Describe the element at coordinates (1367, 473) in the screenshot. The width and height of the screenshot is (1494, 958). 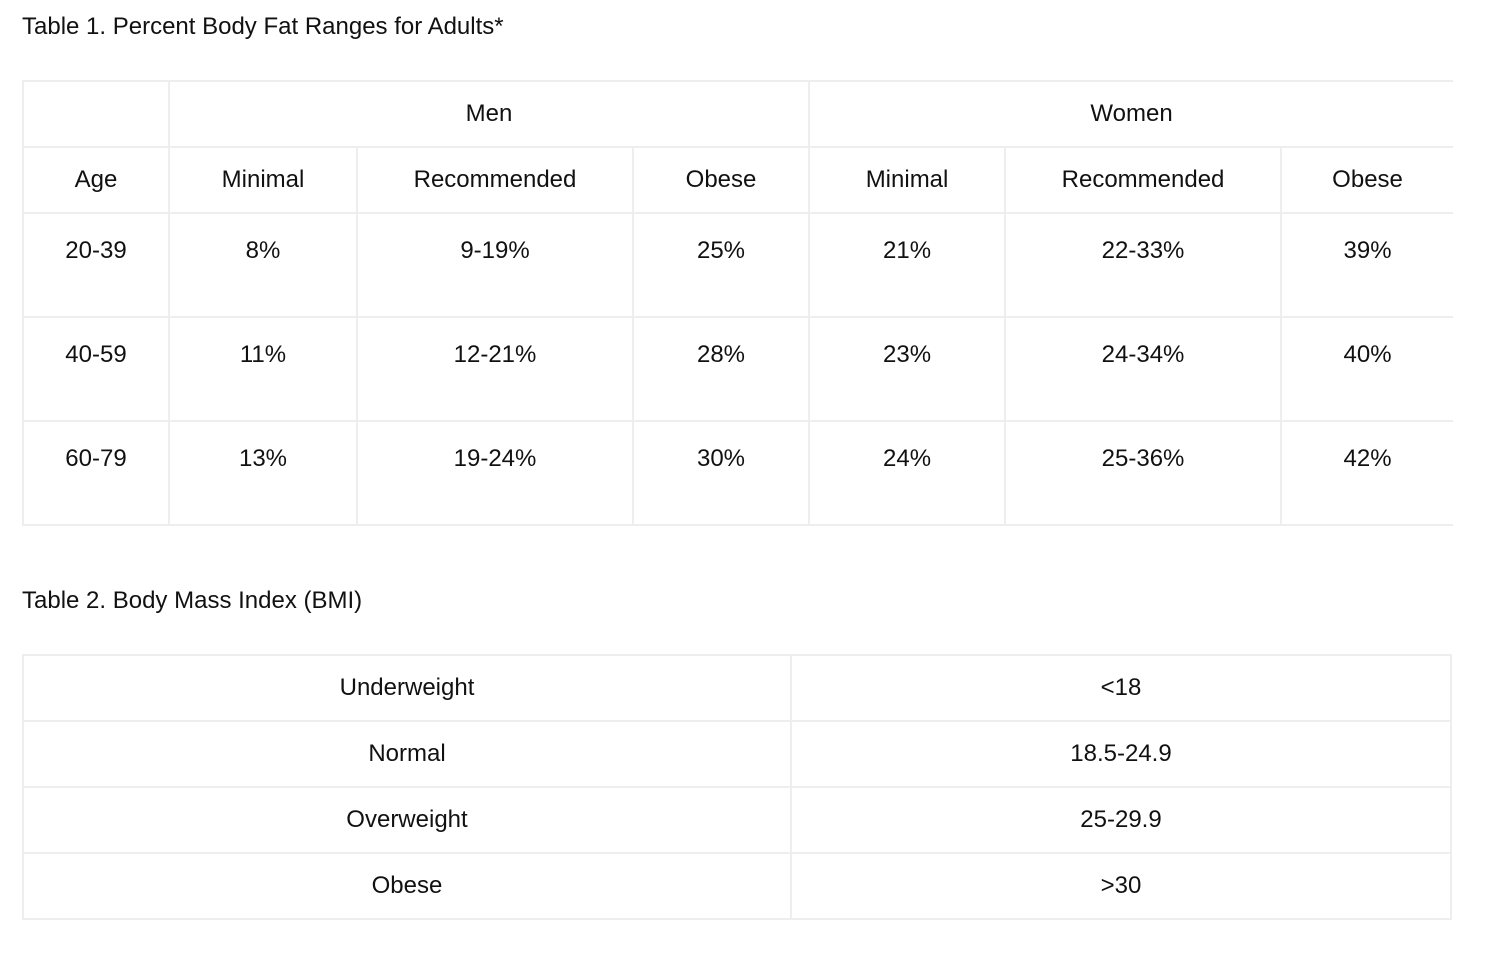
I see `women-obese-cell: 42%` at that location.